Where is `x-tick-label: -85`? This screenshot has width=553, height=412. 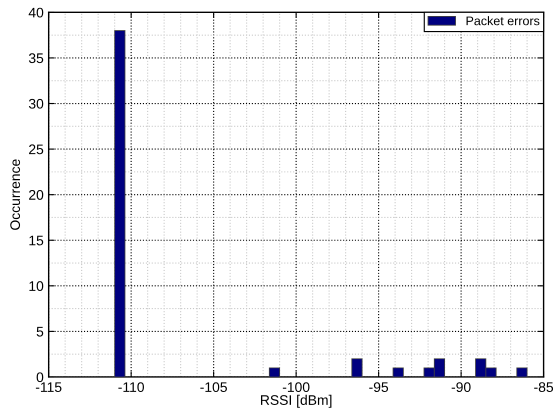
x-tick-label: -85 is located at coordinates (543, 387).